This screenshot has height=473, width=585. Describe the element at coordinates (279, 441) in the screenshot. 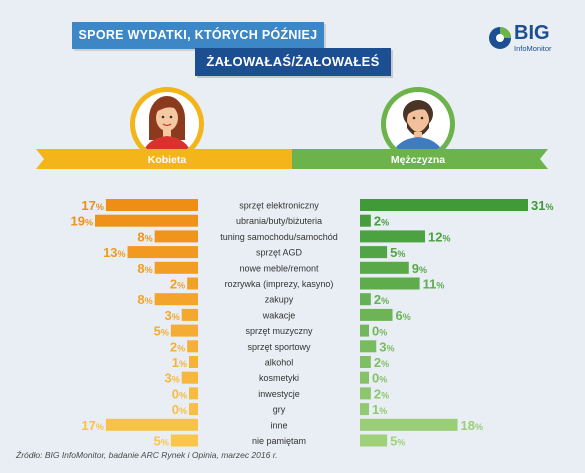

I see `category-label-15: nie pamiętam` at that location.